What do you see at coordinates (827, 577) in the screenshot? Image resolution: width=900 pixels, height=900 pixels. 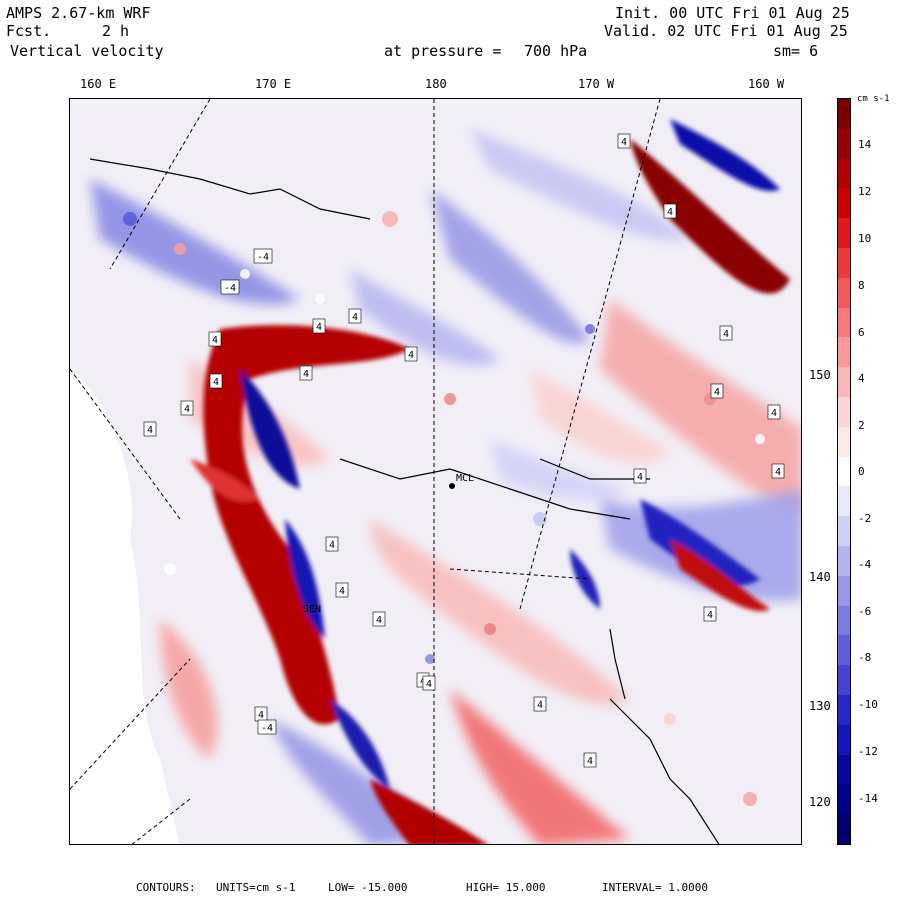 I see `lat-label: 140 W` at bounding box center [827, 577].